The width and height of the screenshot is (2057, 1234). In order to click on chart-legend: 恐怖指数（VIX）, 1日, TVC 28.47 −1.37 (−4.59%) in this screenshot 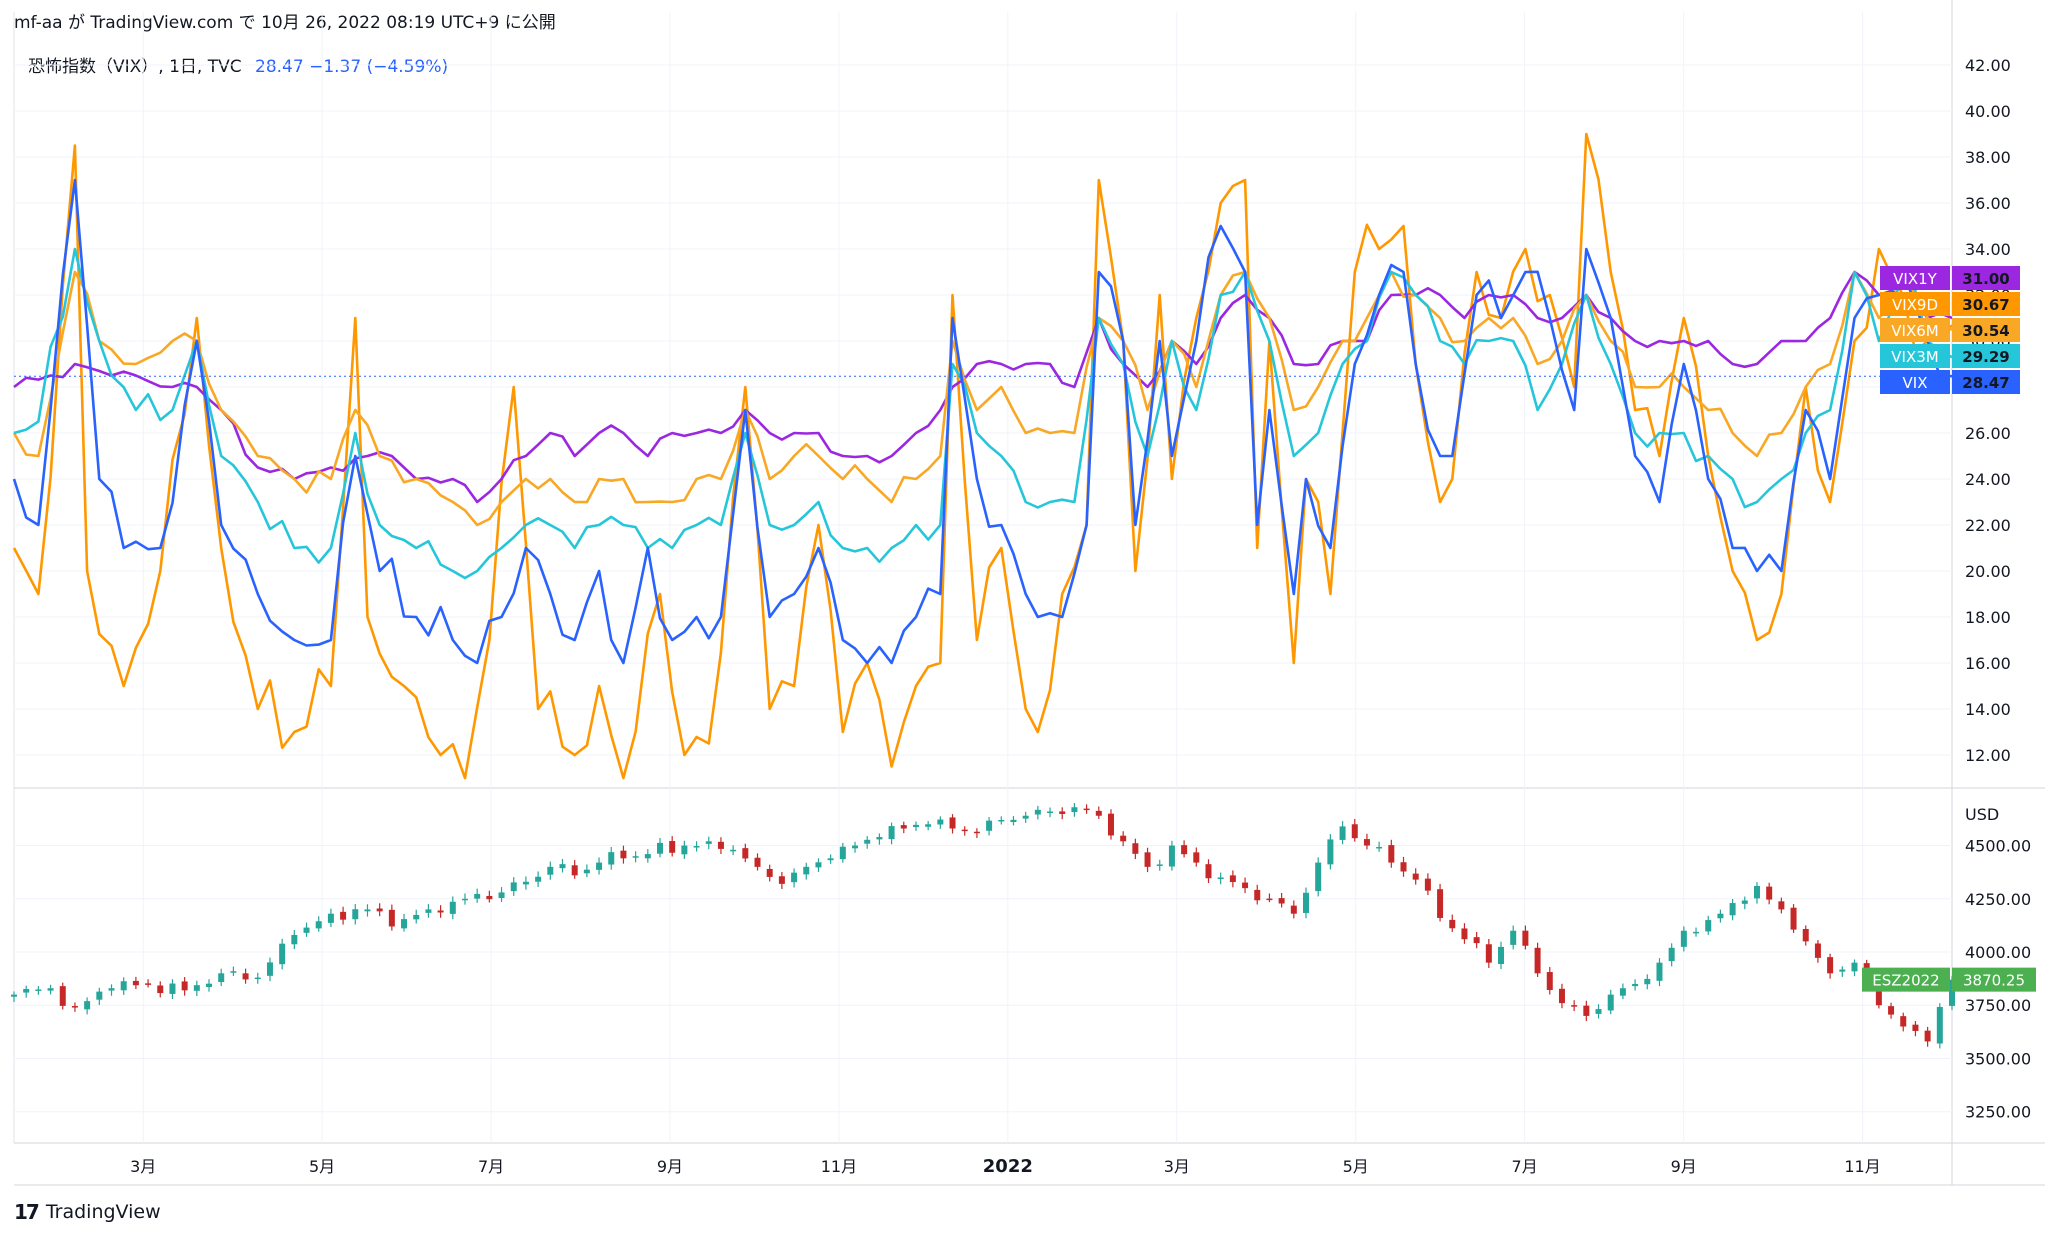, I will do `click(238, 64)`.